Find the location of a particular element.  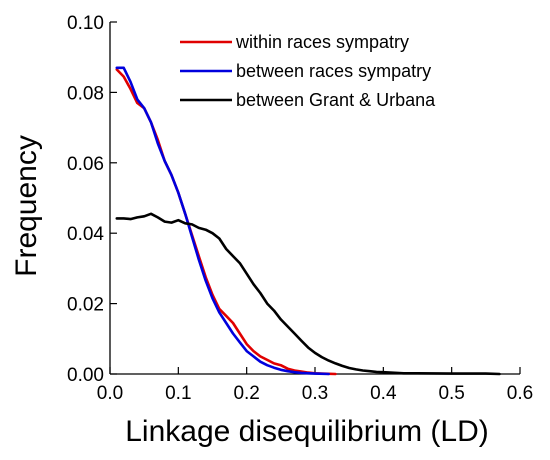

y-tick-label: 0.02 is located at coordinates (85, 305).